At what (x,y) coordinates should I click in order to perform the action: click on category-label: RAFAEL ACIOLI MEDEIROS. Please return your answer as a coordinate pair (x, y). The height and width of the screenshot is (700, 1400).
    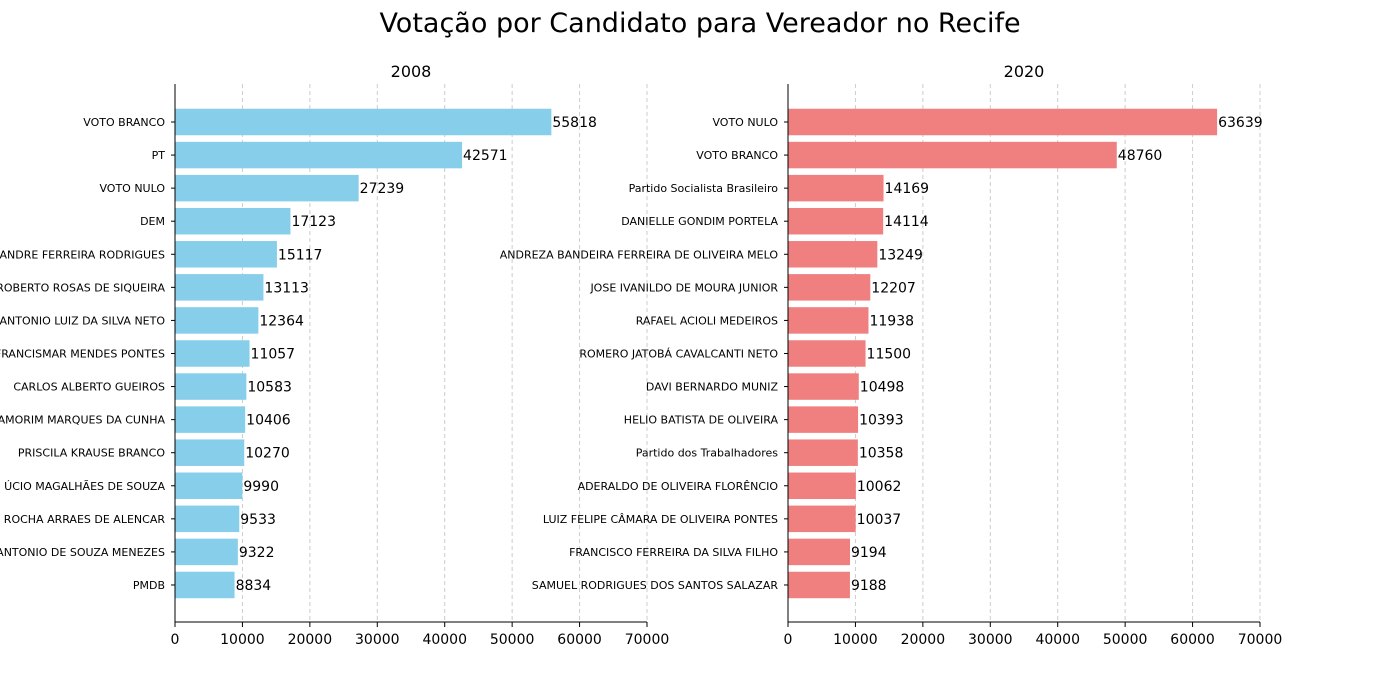
    Looking at the image, I should click on (707, 320).